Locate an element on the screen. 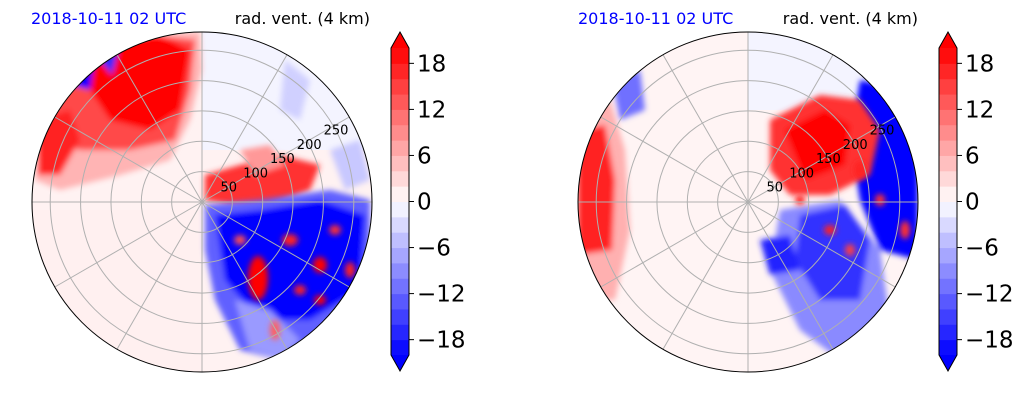  colorbar-left: −18 −12 −6 0 6 12 18 is located at coordinates (428, 201).